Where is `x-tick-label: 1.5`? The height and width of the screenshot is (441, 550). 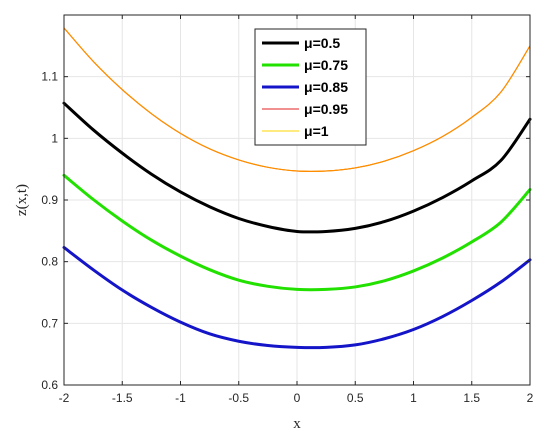
x-tick-label: 1.5 is located at coordinates (471, 398).